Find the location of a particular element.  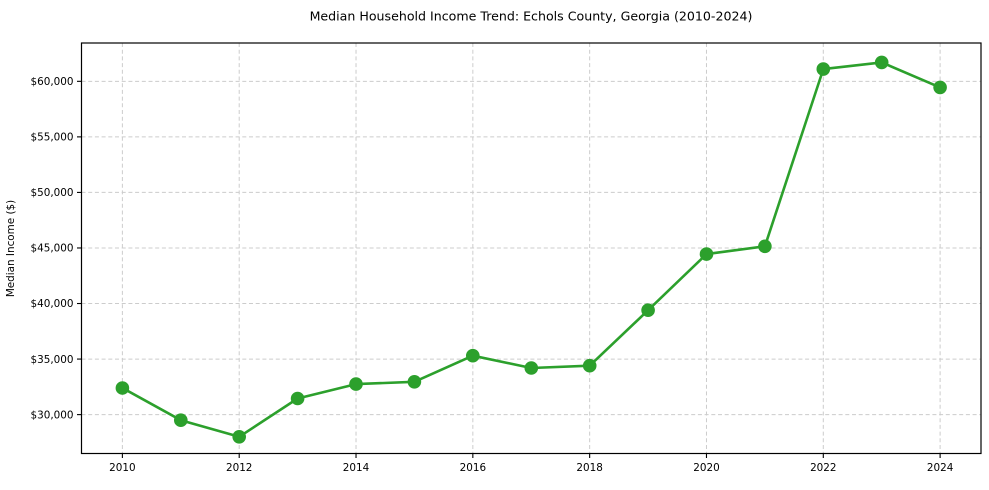

x-tick-label: 2012 is located at coordinates (239, 468).